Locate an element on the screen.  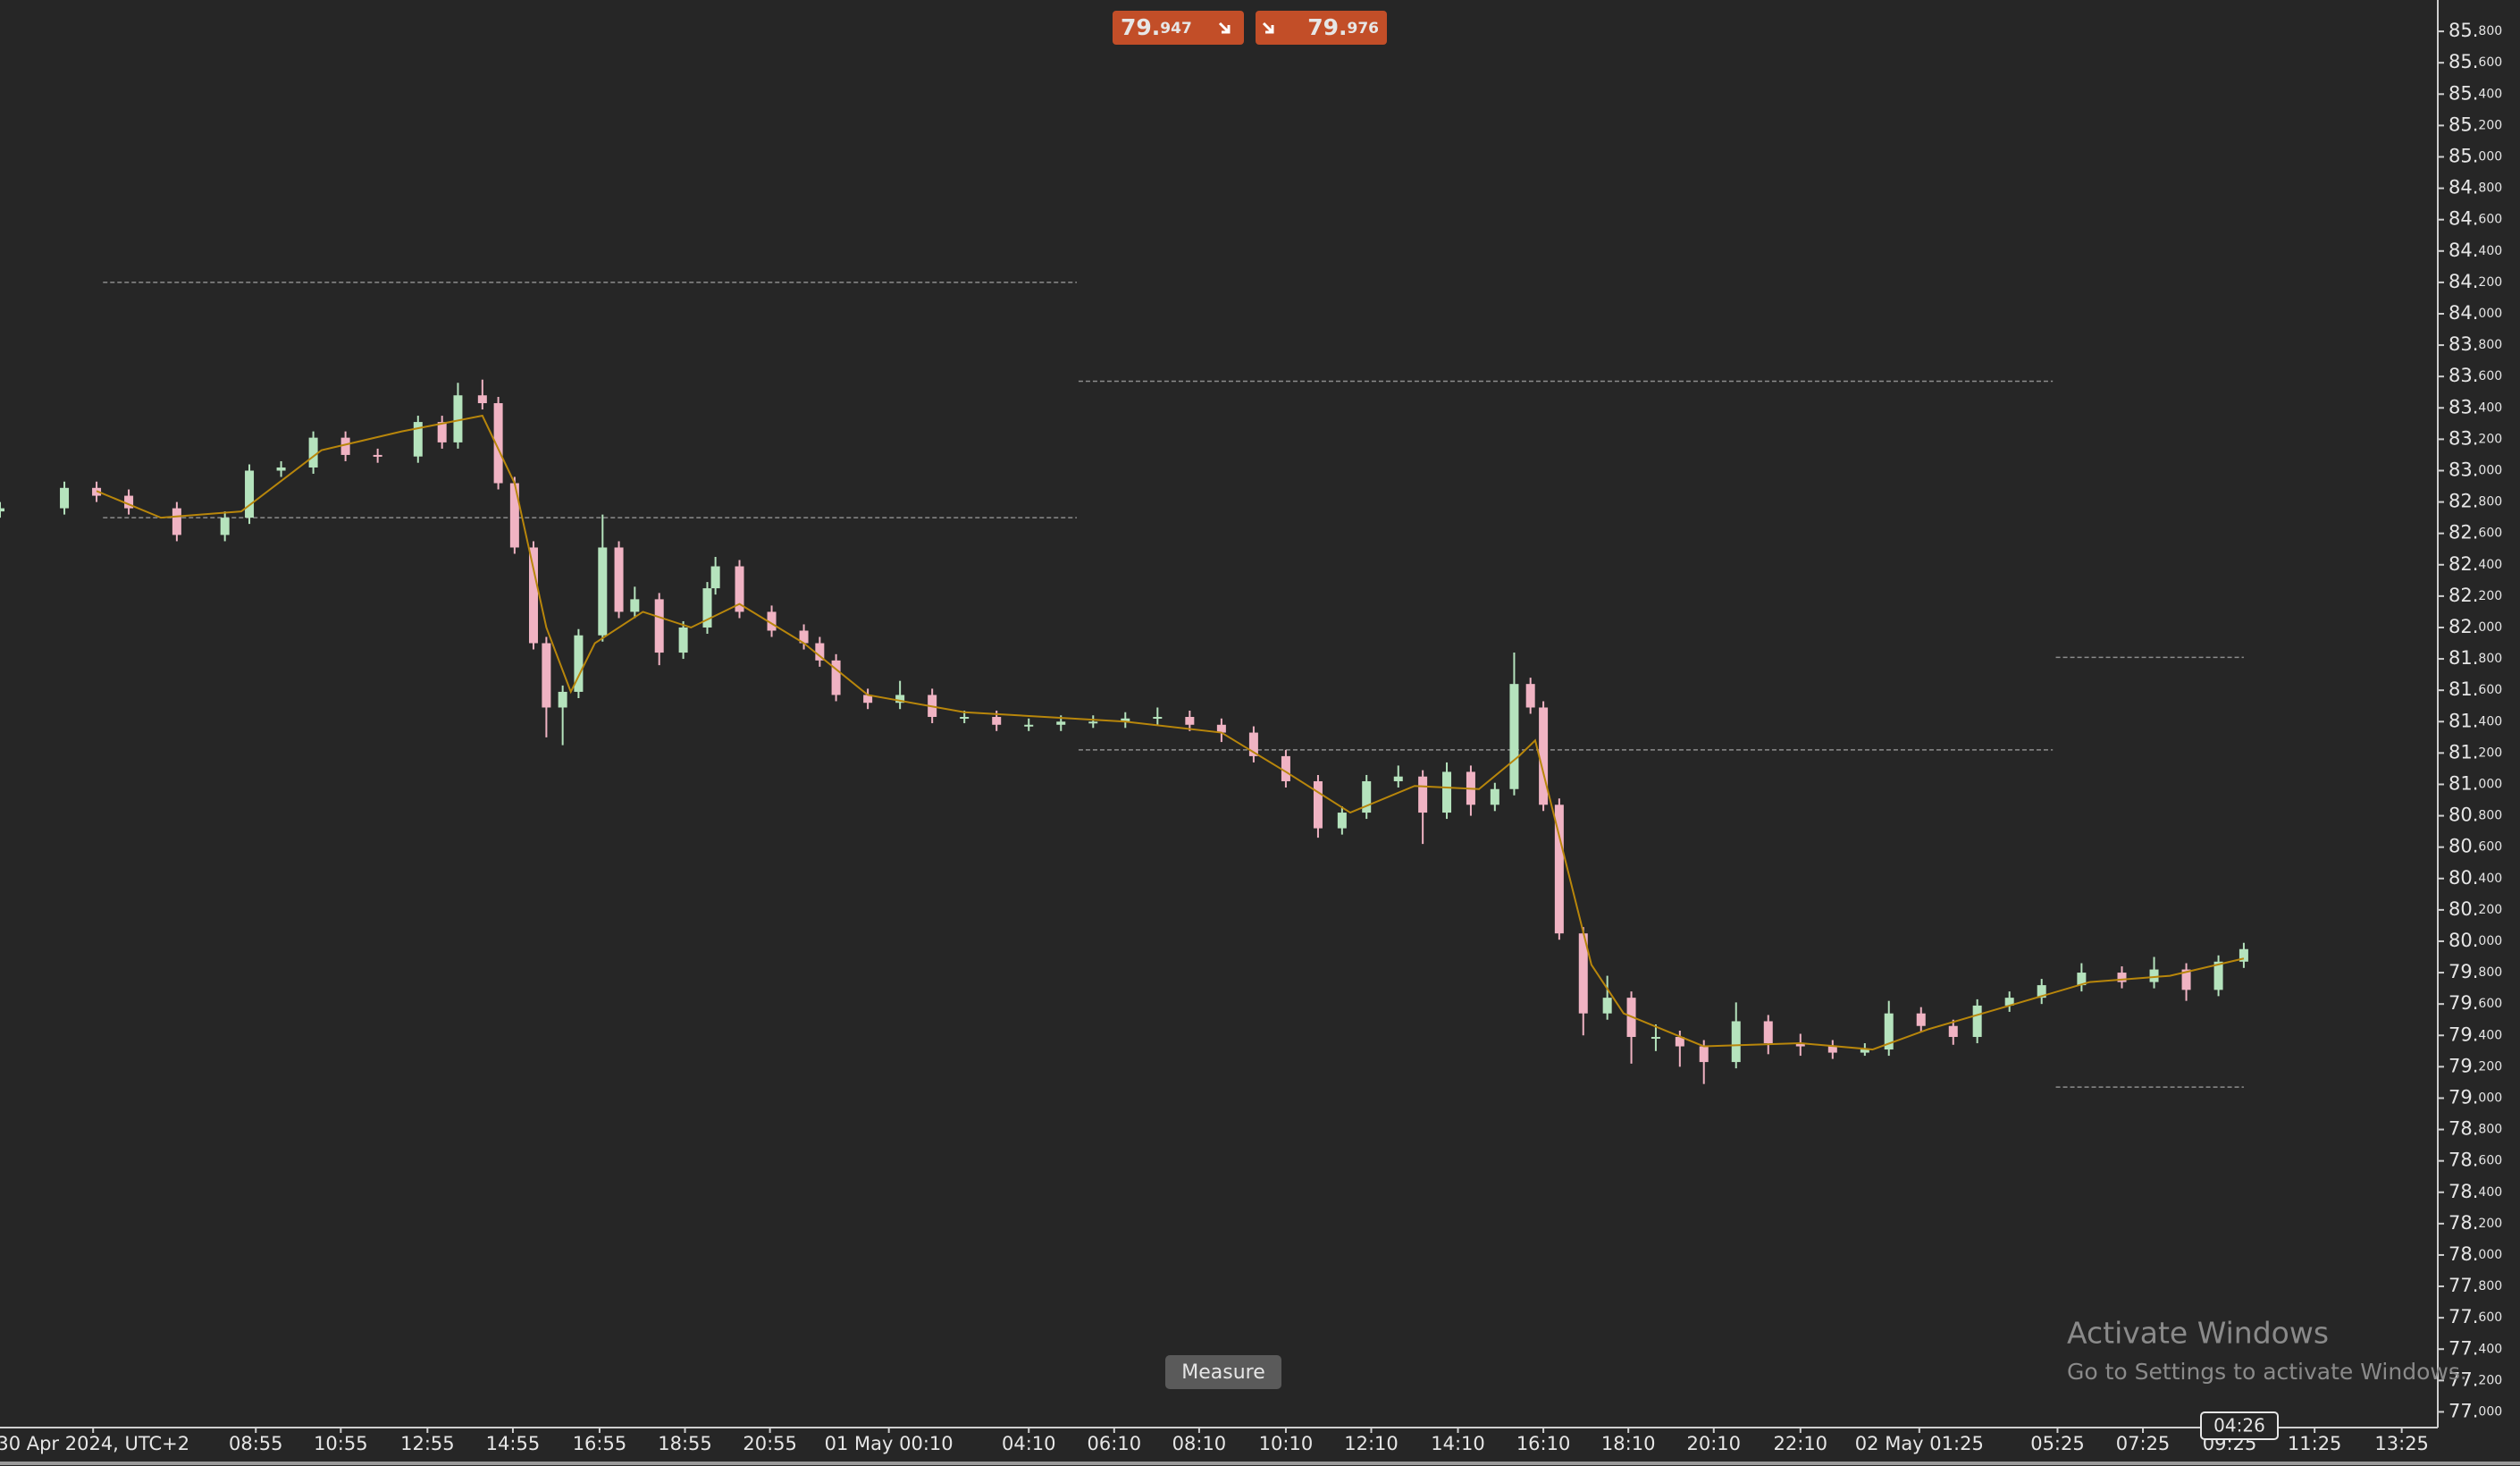
y-tick-label: 79.800 is located at coordinates (2475, 972).